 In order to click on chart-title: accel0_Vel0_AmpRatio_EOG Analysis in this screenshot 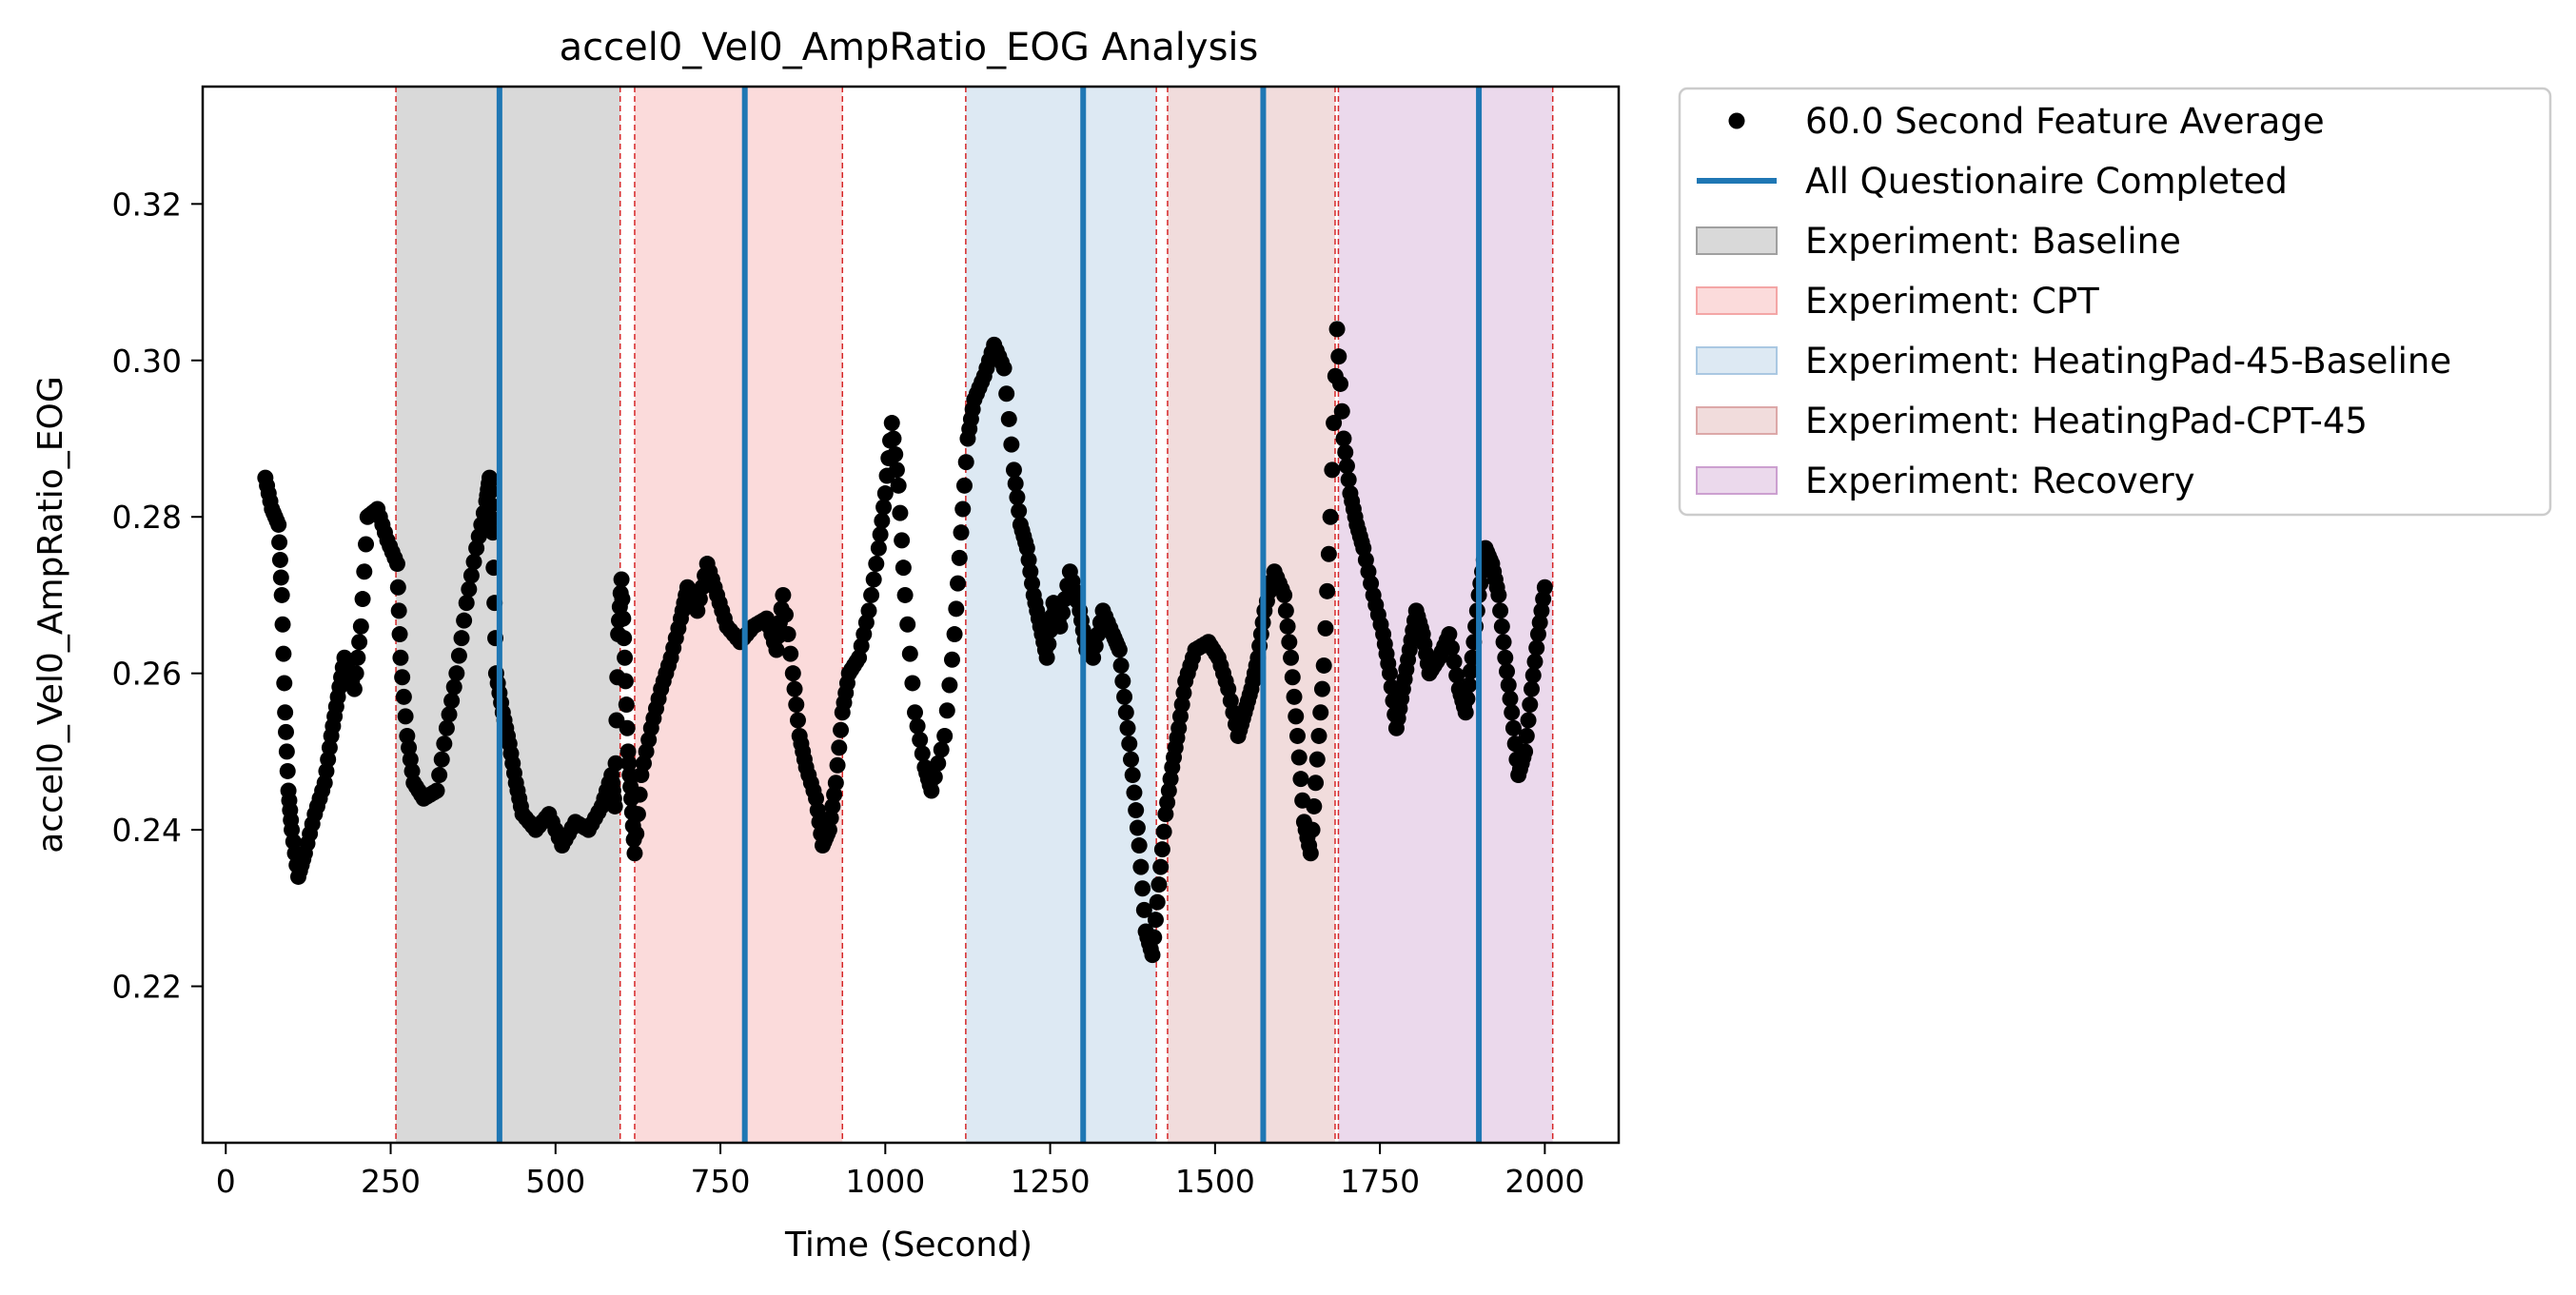, I will do `click(909, 47)`.